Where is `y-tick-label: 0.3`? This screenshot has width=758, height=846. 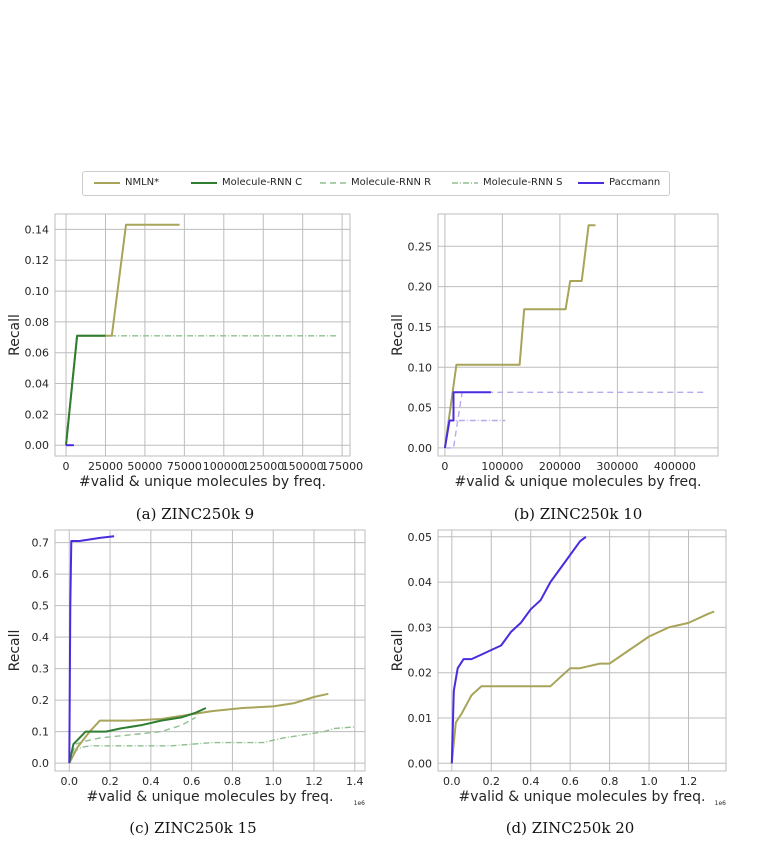
y-tick-label: 0.3 is located at coordinates (41, 669).